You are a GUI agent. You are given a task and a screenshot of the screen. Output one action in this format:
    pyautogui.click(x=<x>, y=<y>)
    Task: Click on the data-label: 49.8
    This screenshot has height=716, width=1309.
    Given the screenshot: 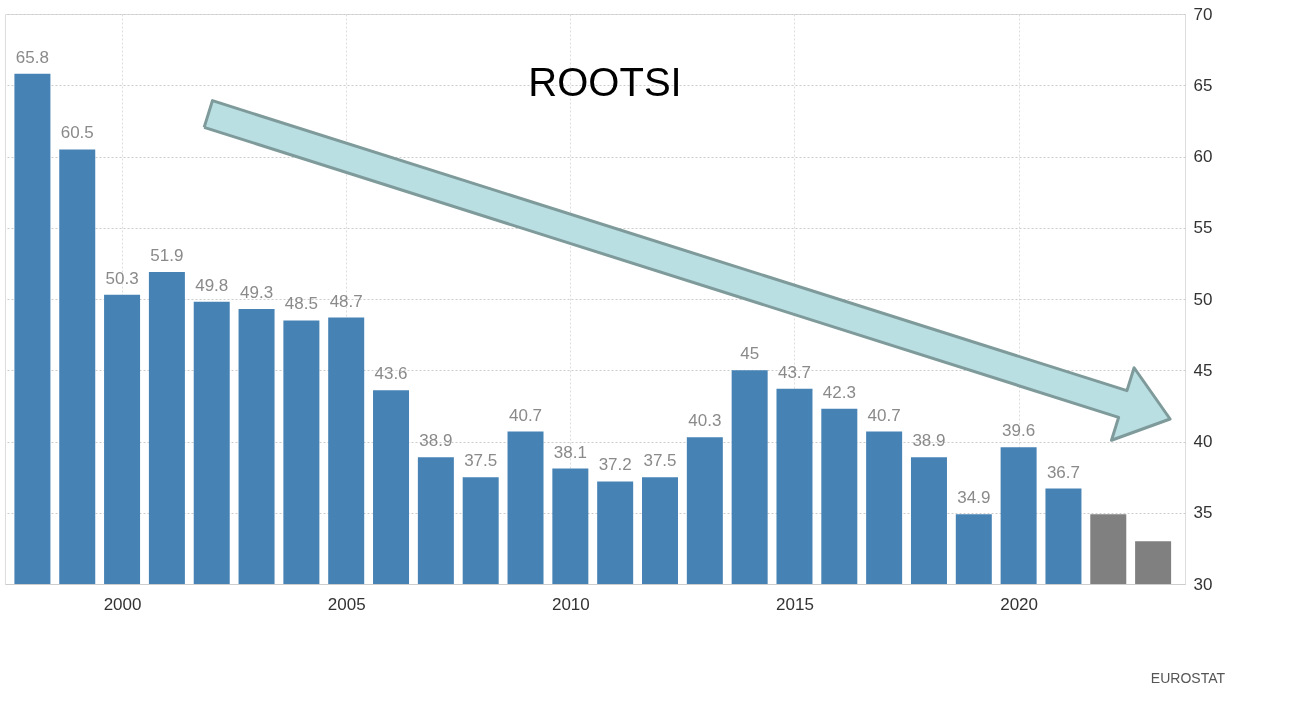 What is the action you would take?
    pyautogui.click(x=212, y=285)
    